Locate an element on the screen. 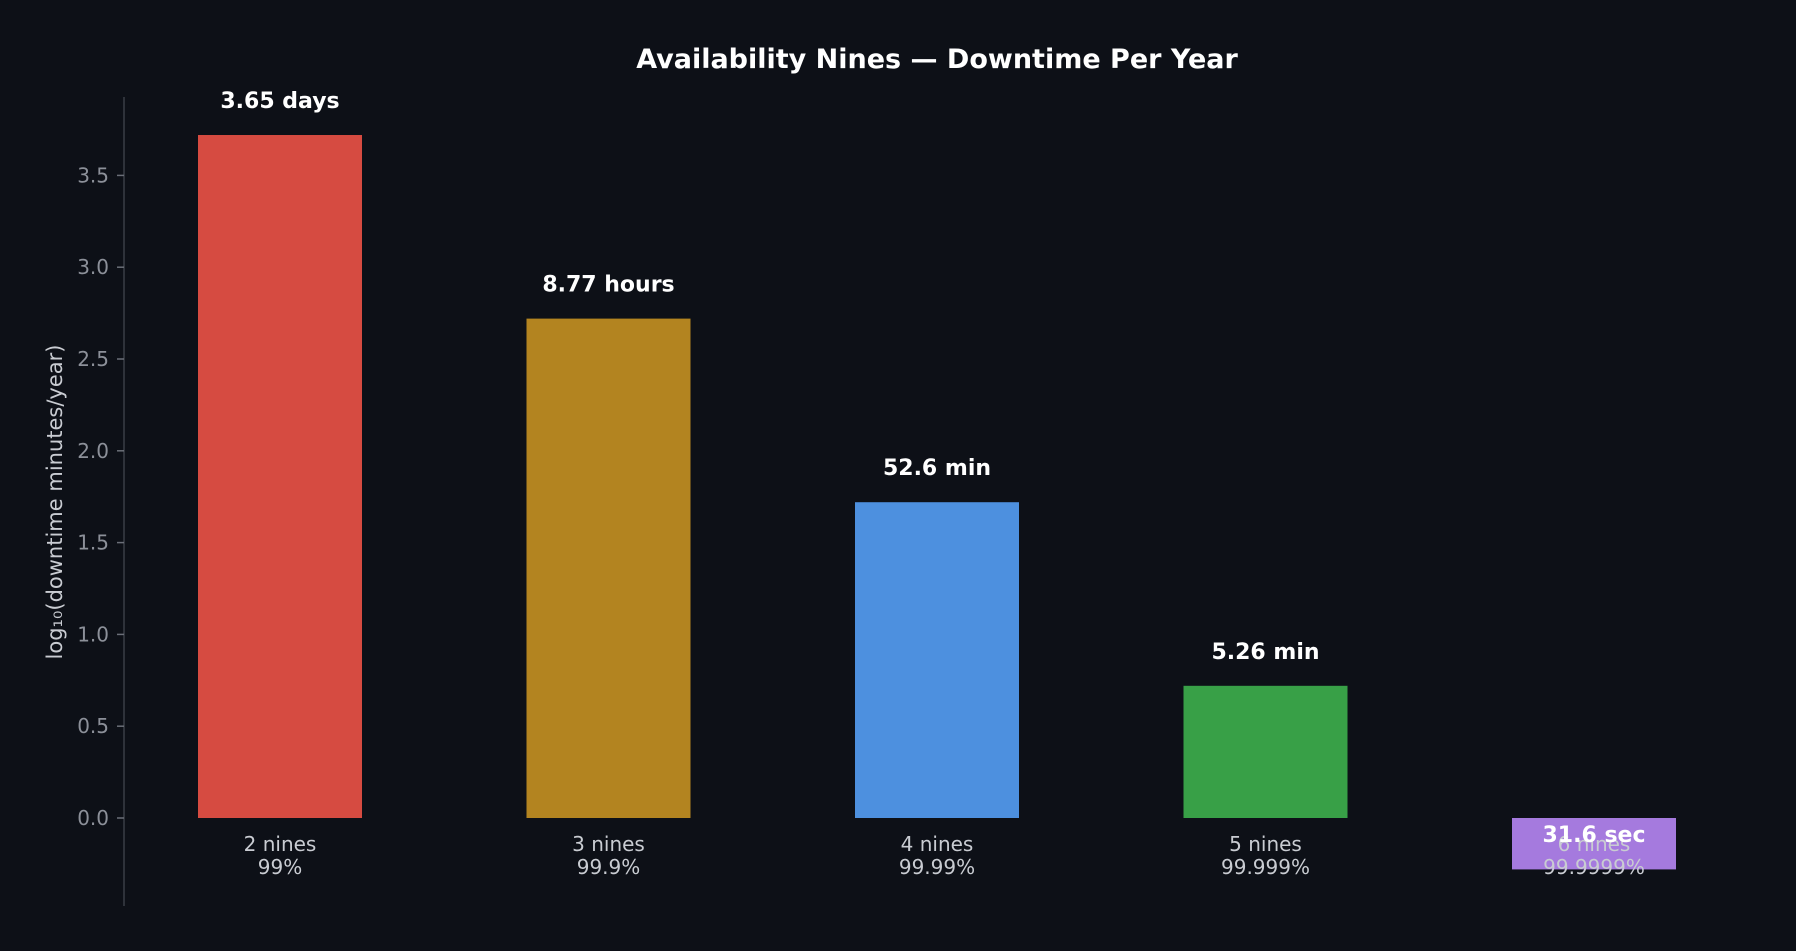 The width and height of the screenshot is (1796, 951). y-tick-label: 2.0 is located at coordinates (93, 451).